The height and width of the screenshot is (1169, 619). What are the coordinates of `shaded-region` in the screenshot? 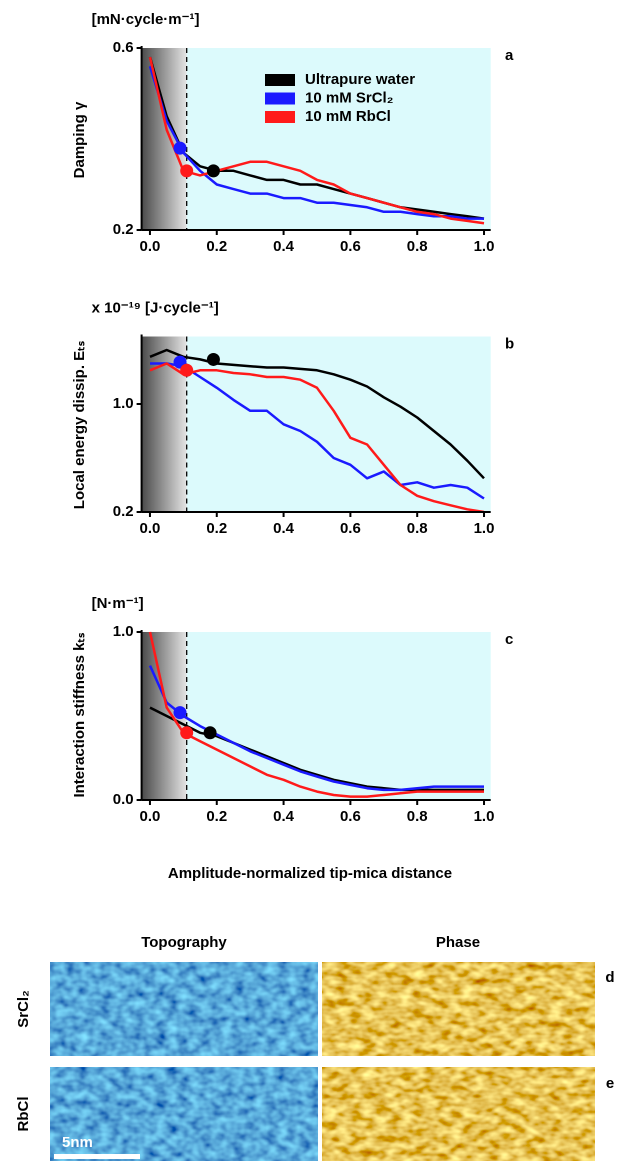 It's located at (164, 139).